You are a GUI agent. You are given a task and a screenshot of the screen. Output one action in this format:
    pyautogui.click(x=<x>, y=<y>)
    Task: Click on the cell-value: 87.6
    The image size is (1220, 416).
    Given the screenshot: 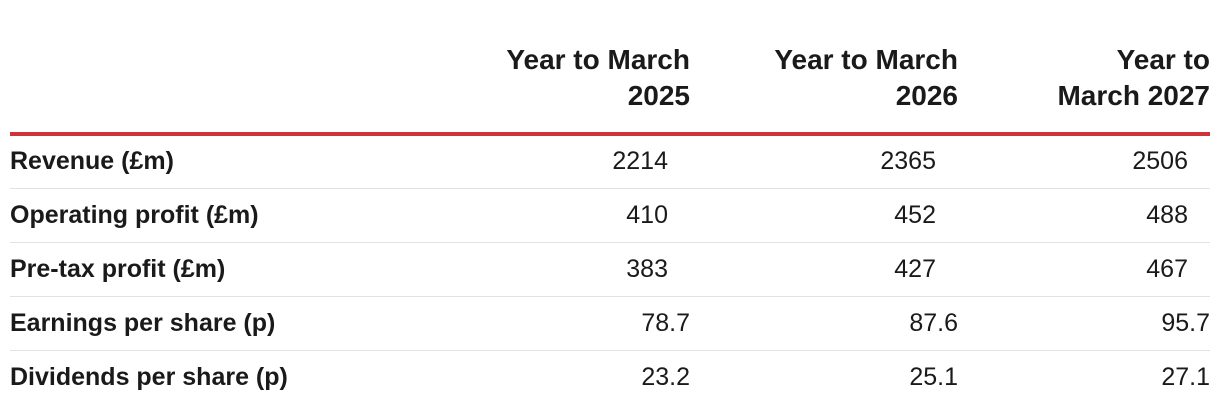 What is the action you would take?
    pyautogui.click(x=824, y=323)
    